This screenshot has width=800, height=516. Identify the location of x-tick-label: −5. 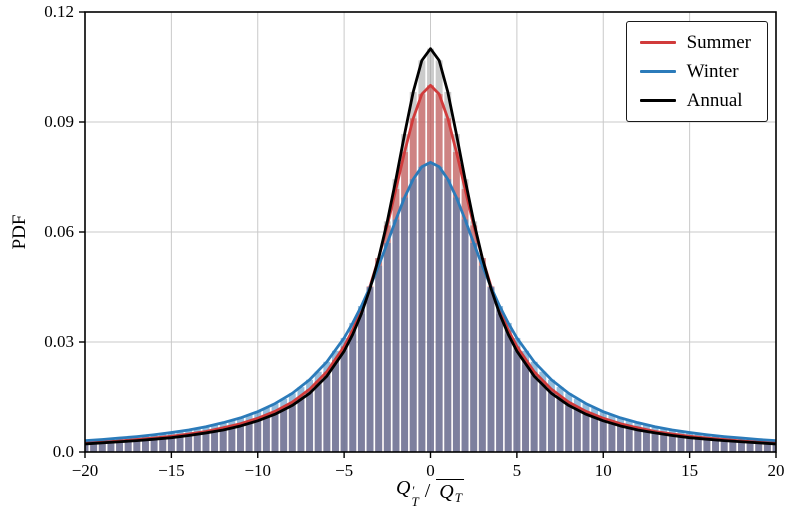
(344, 470).